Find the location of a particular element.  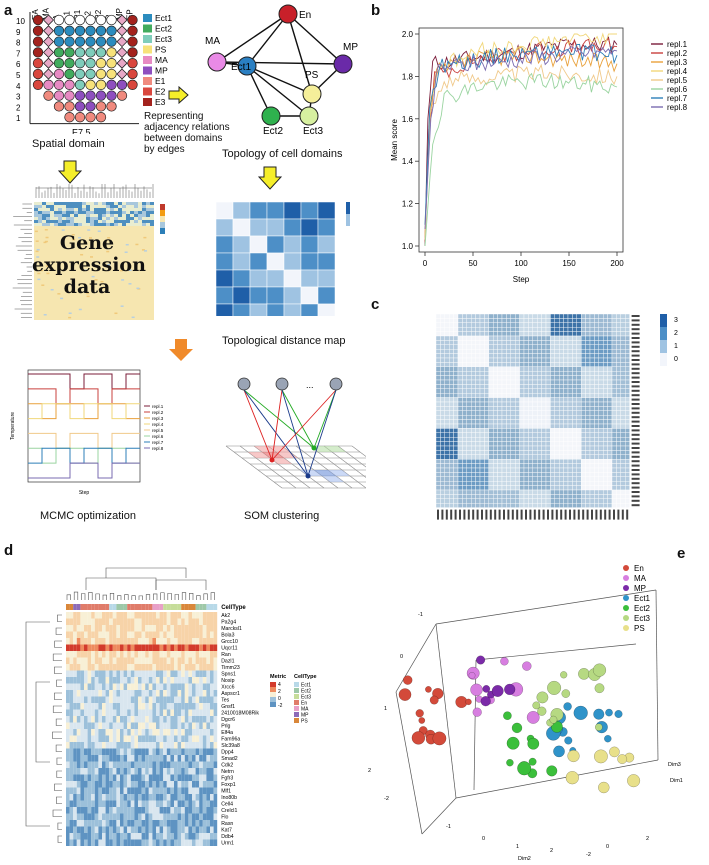

chart-c-col-label is located at coordinates (455, 514).